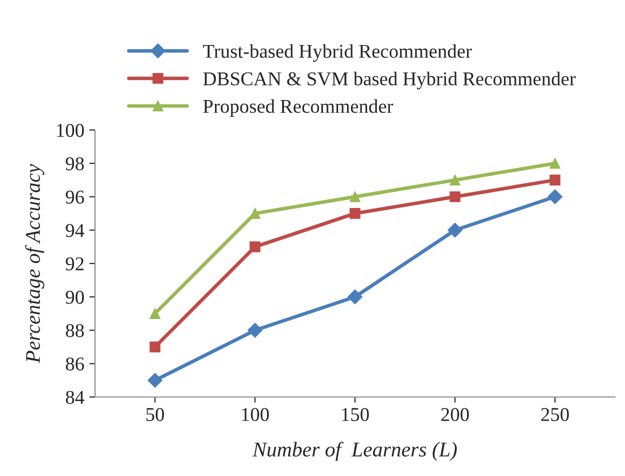 The image size is (625, 476). What do you see at coordinates (75, 331) in the screenshot?
I see `y-tick-label: 88` at bounding box center [75, 331].